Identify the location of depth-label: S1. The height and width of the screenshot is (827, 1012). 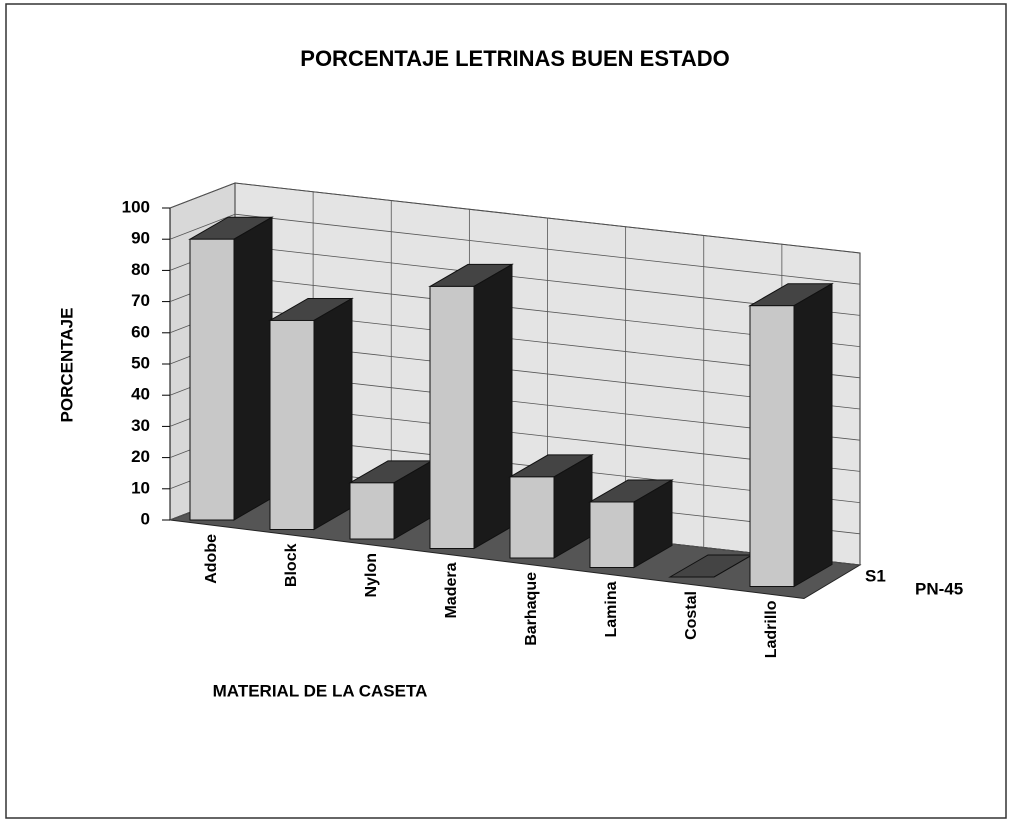
(875, 575).